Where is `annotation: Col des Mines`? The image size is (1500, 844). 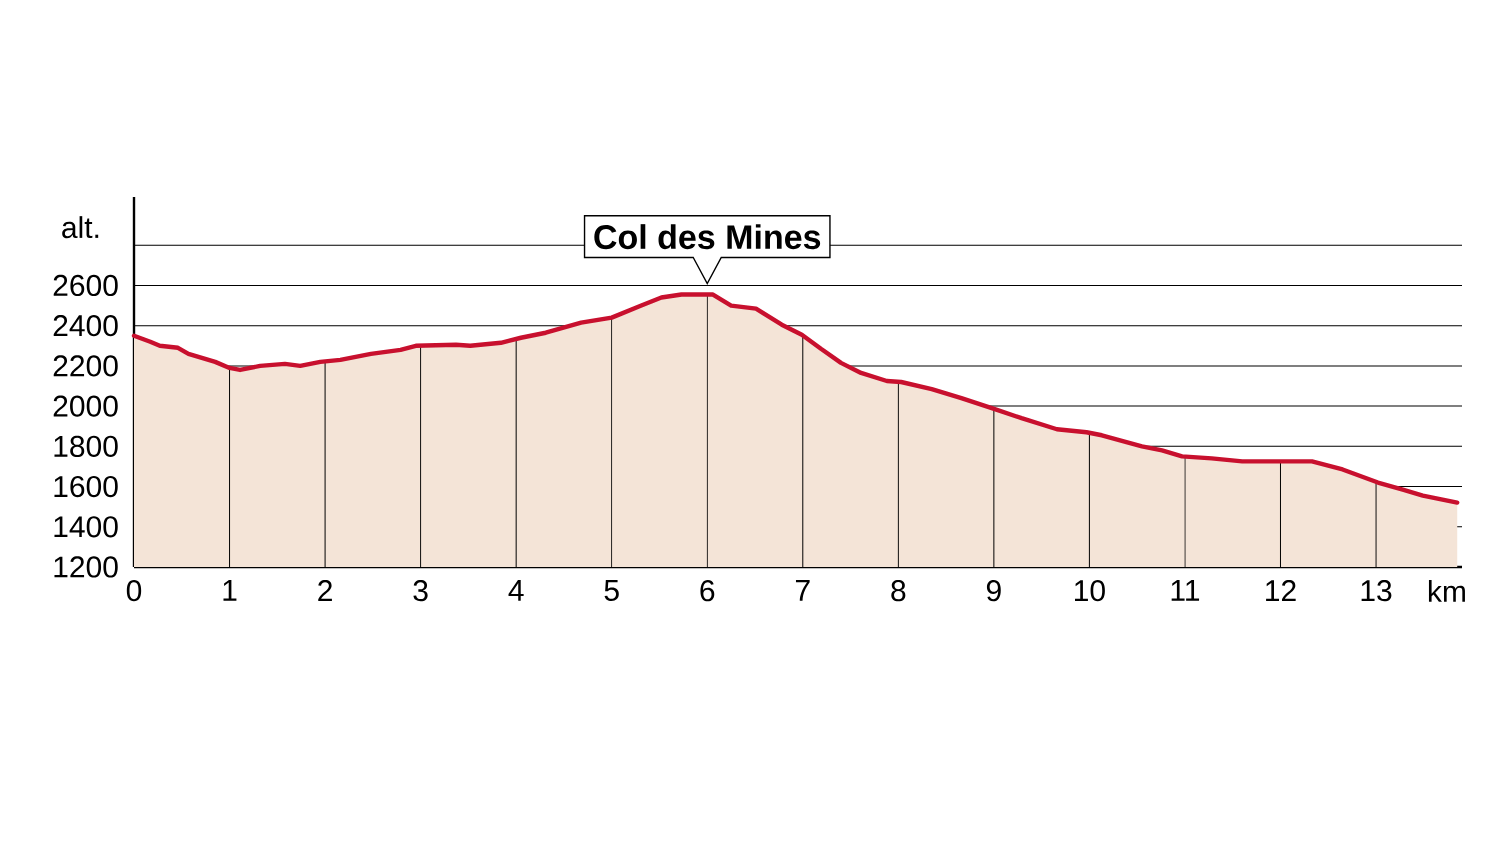
annotation: Col des Mines is located at coordinates (707, 237).